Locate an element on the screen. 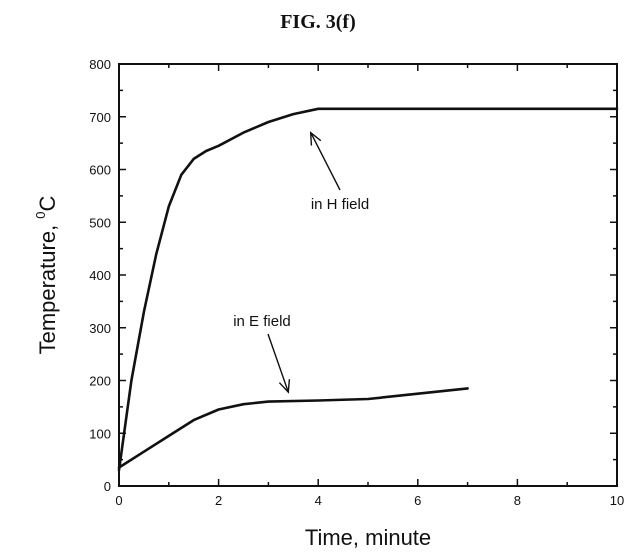  y-tick-label: 100 is located at coordinates (100, 433).